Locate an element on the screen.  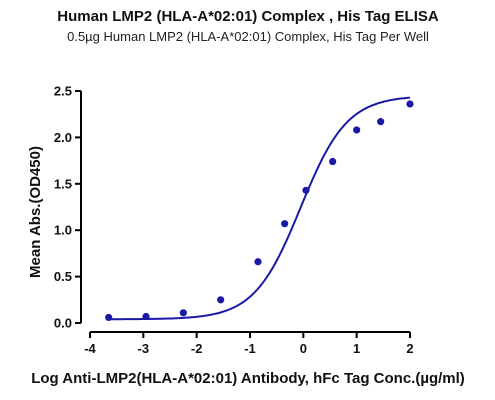
x-tick-label: -3 is located at coordinates (144, 348).